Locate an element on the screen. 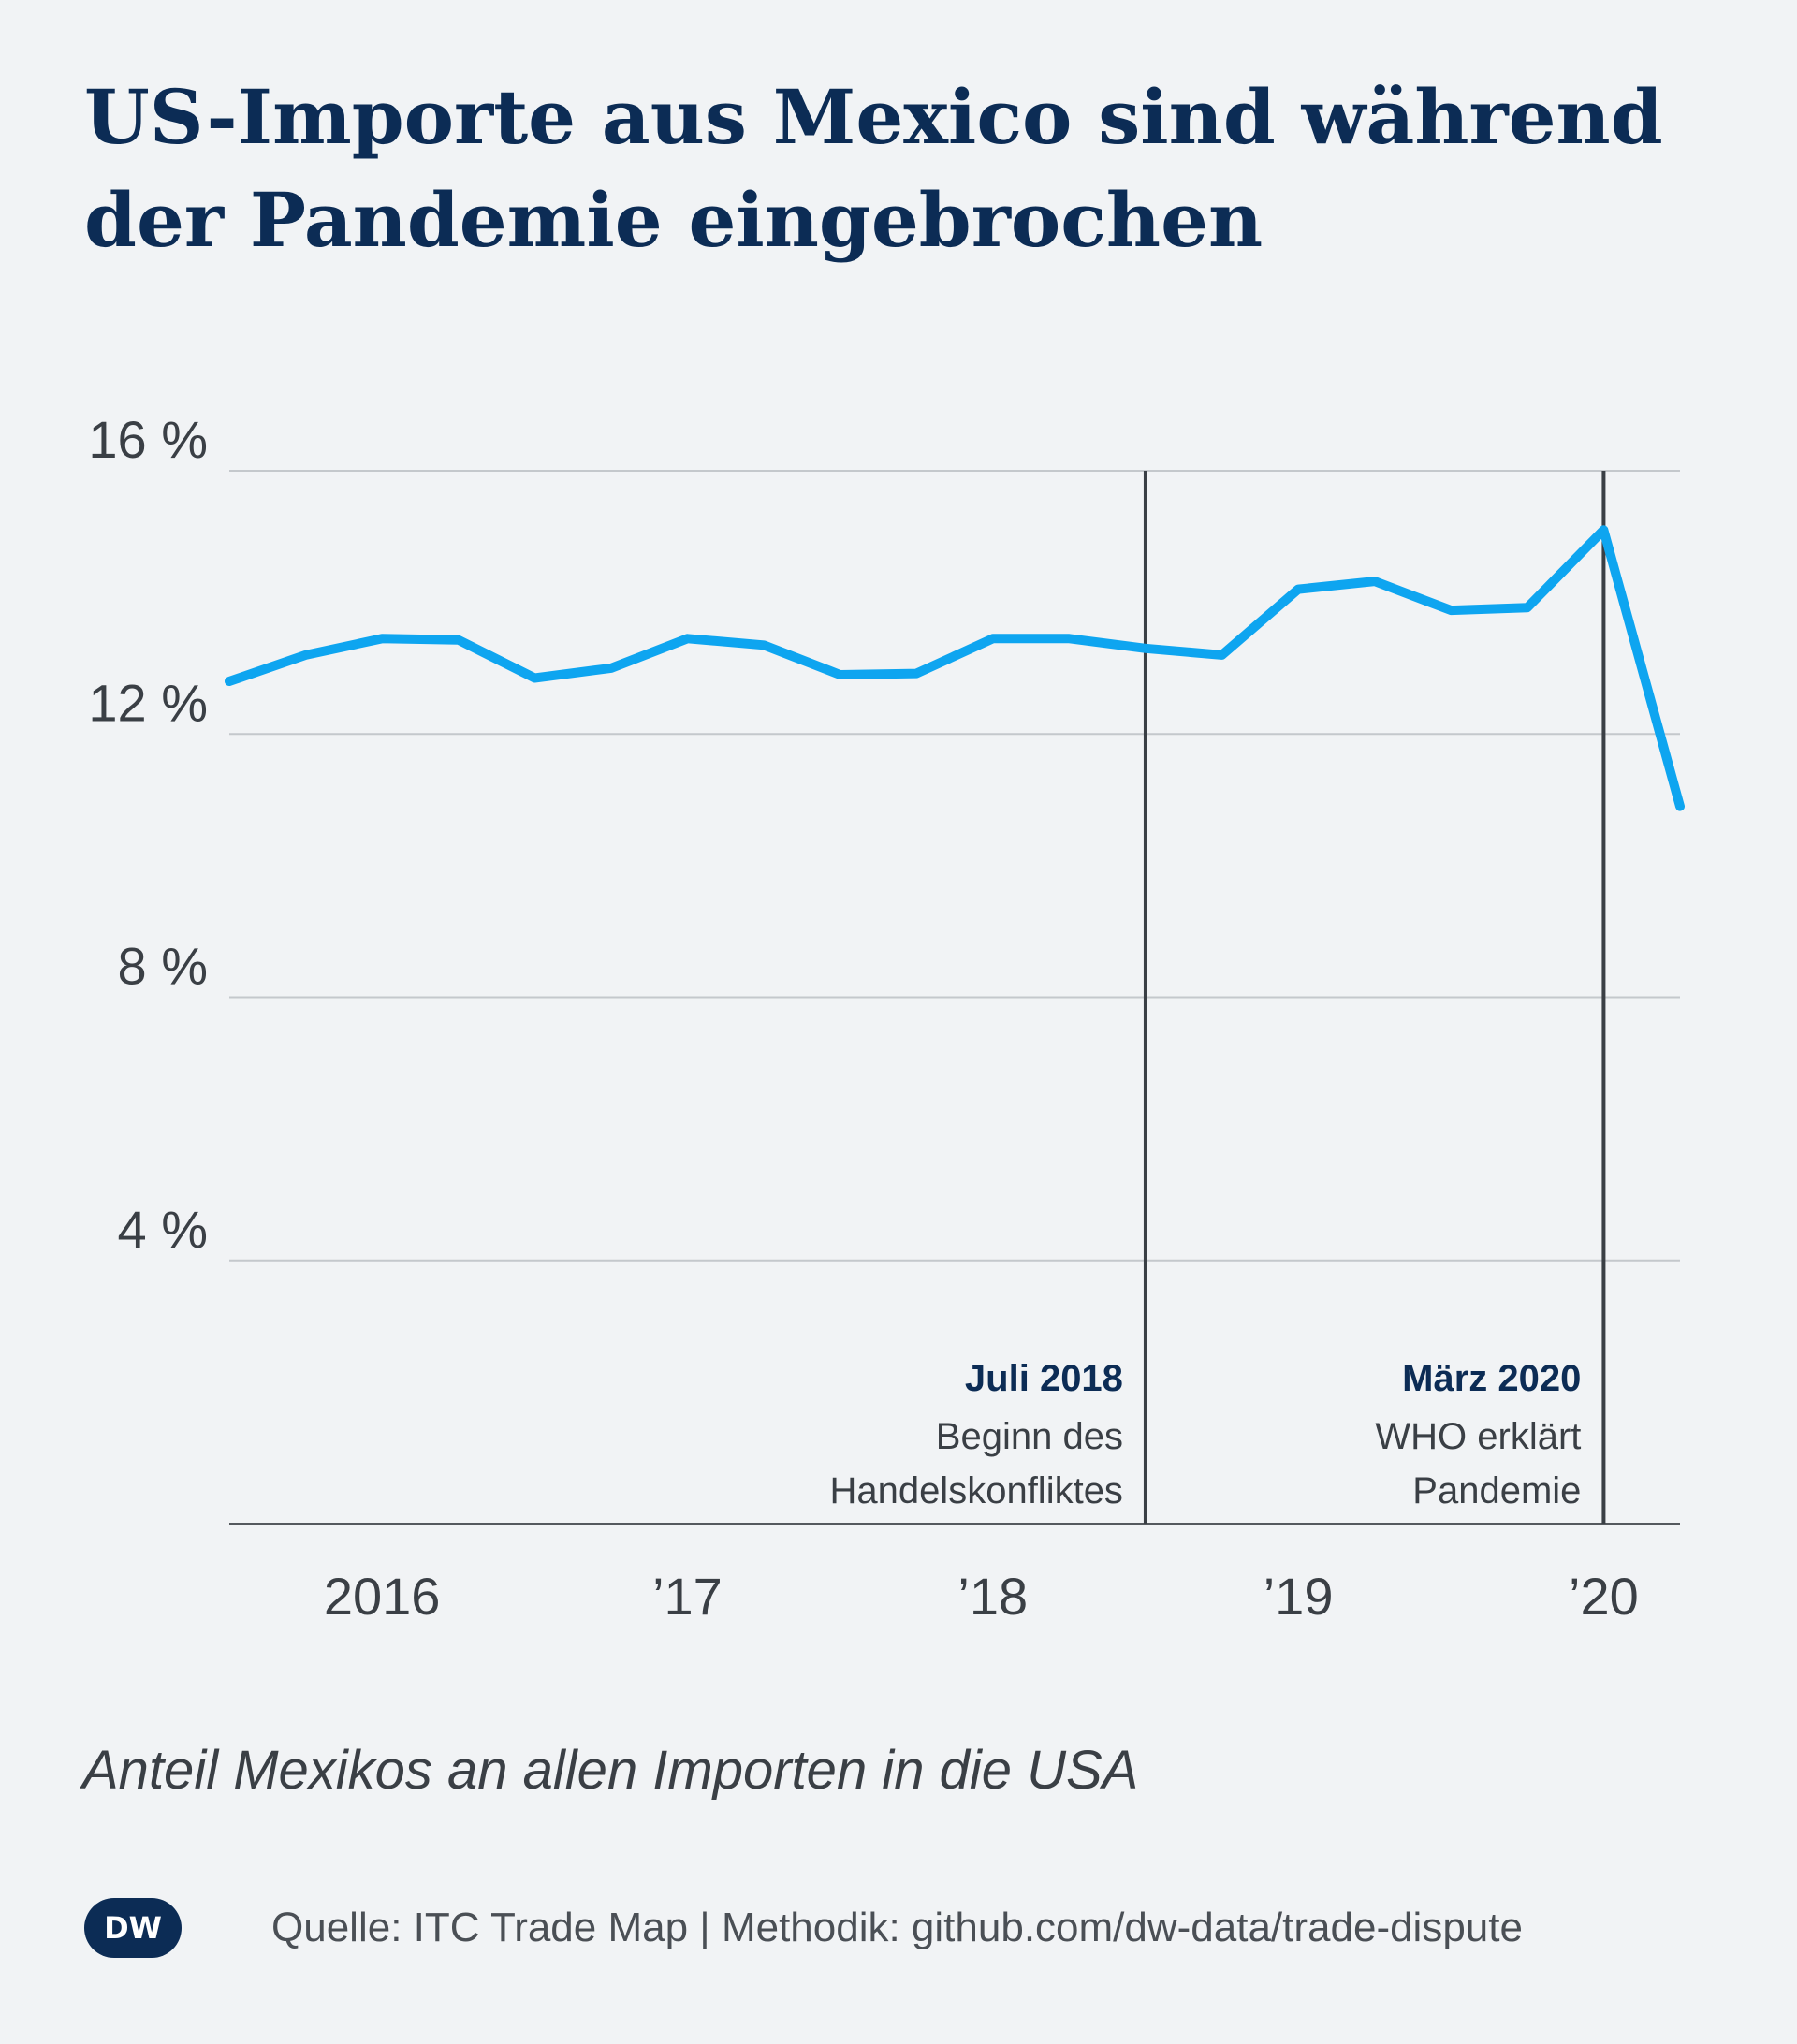 The width and height of the screenshot is (1797, 2044). y-tick-label: 12 % is located at coordinates (148, 702).